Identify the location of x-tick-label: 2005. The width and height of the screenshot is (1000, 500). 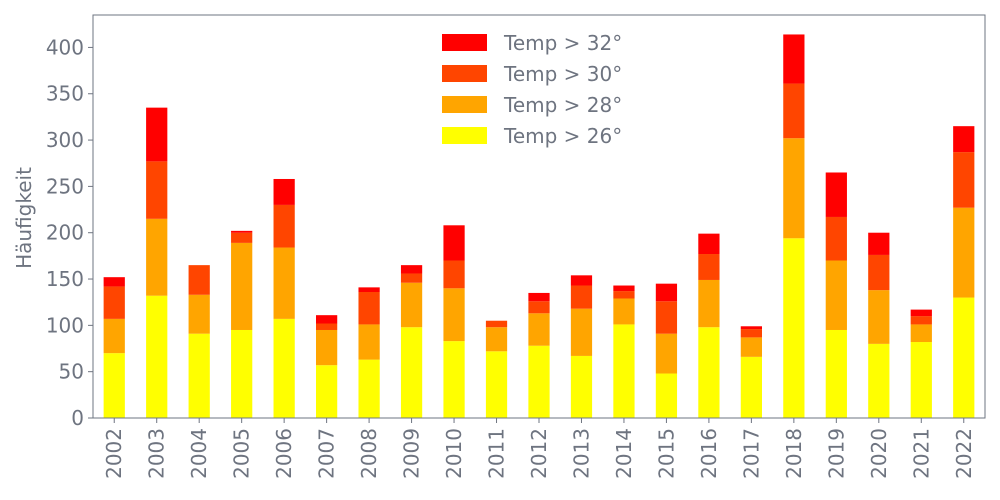
(242, 453).